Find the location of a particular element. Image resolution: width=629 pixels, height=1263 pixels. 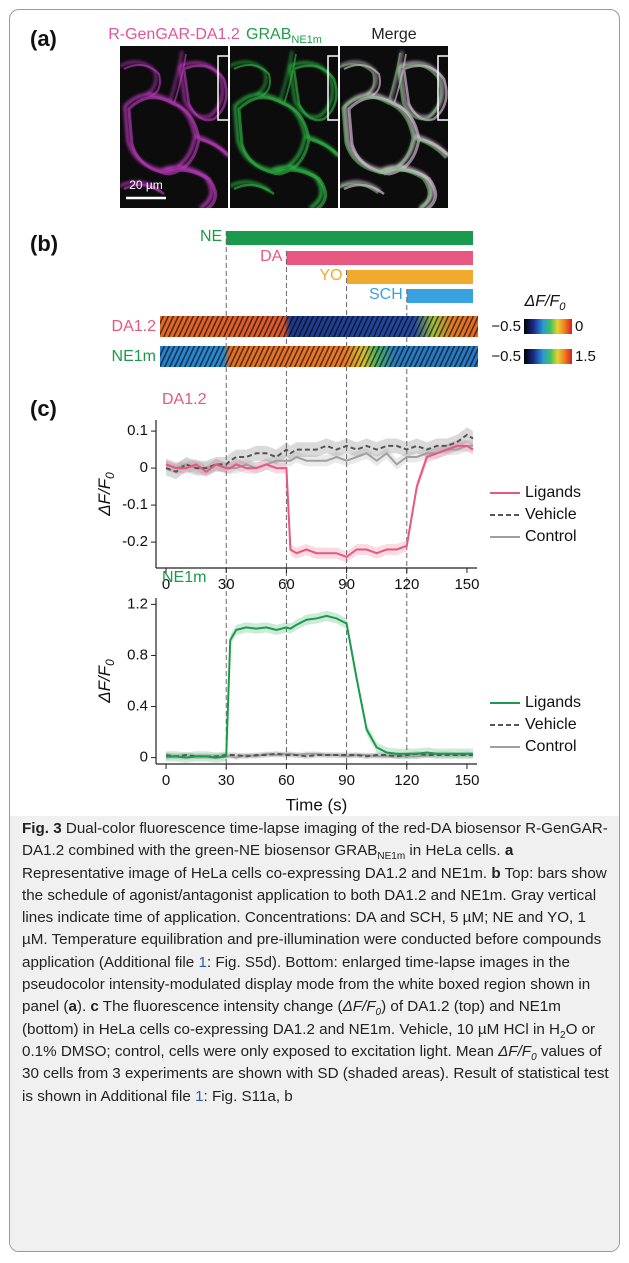

colorbar-tick-label: 1.5 is located at coordinates (585, 356).